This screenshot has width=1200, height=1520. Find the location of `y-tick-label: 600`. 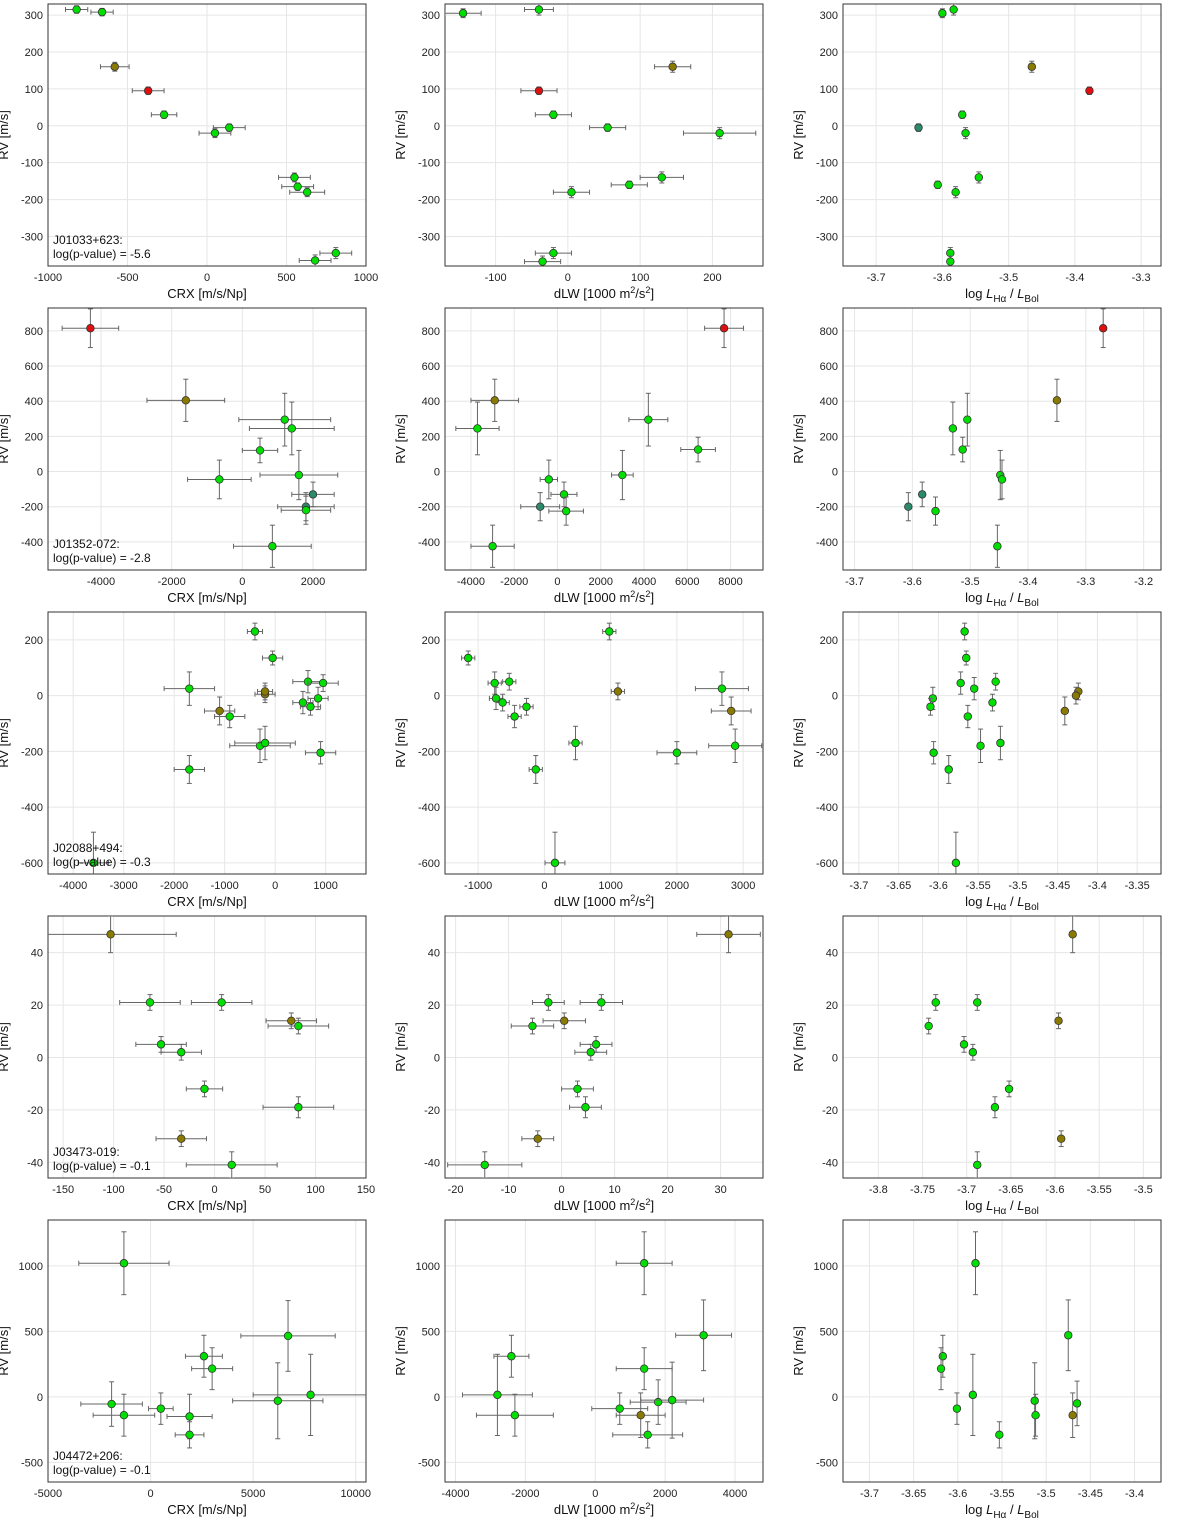

y-tick-label: 600 is located at coordinates (829, 367).